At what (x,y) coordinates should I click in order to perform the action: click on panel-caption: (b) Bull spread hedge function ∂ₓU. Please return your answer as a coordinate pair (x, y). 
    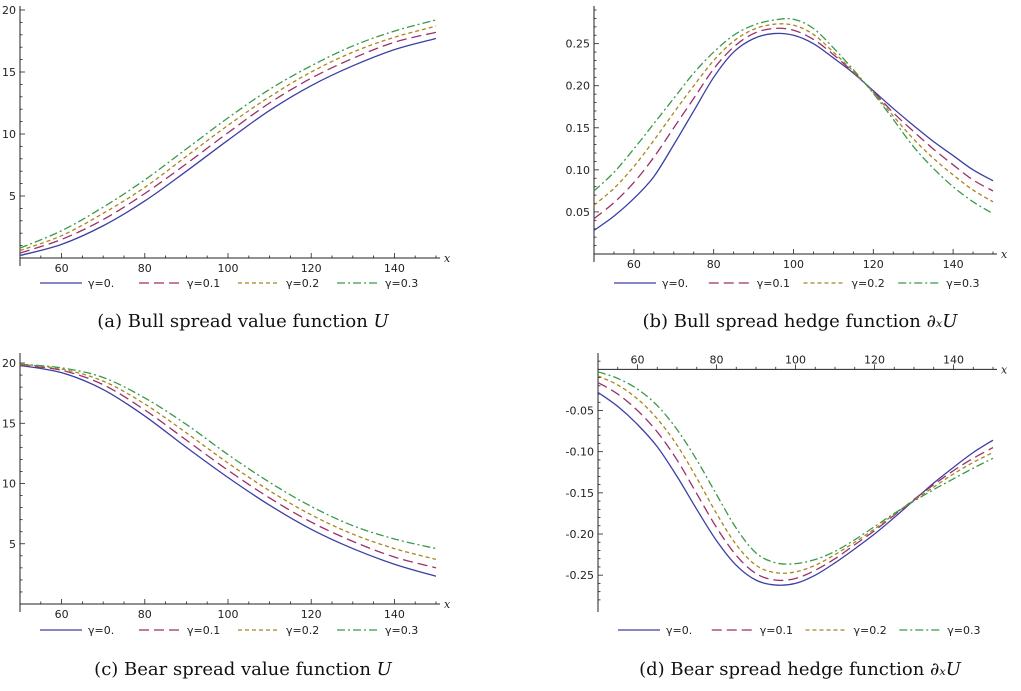
    Looking at the image, I should click on (801, 321).